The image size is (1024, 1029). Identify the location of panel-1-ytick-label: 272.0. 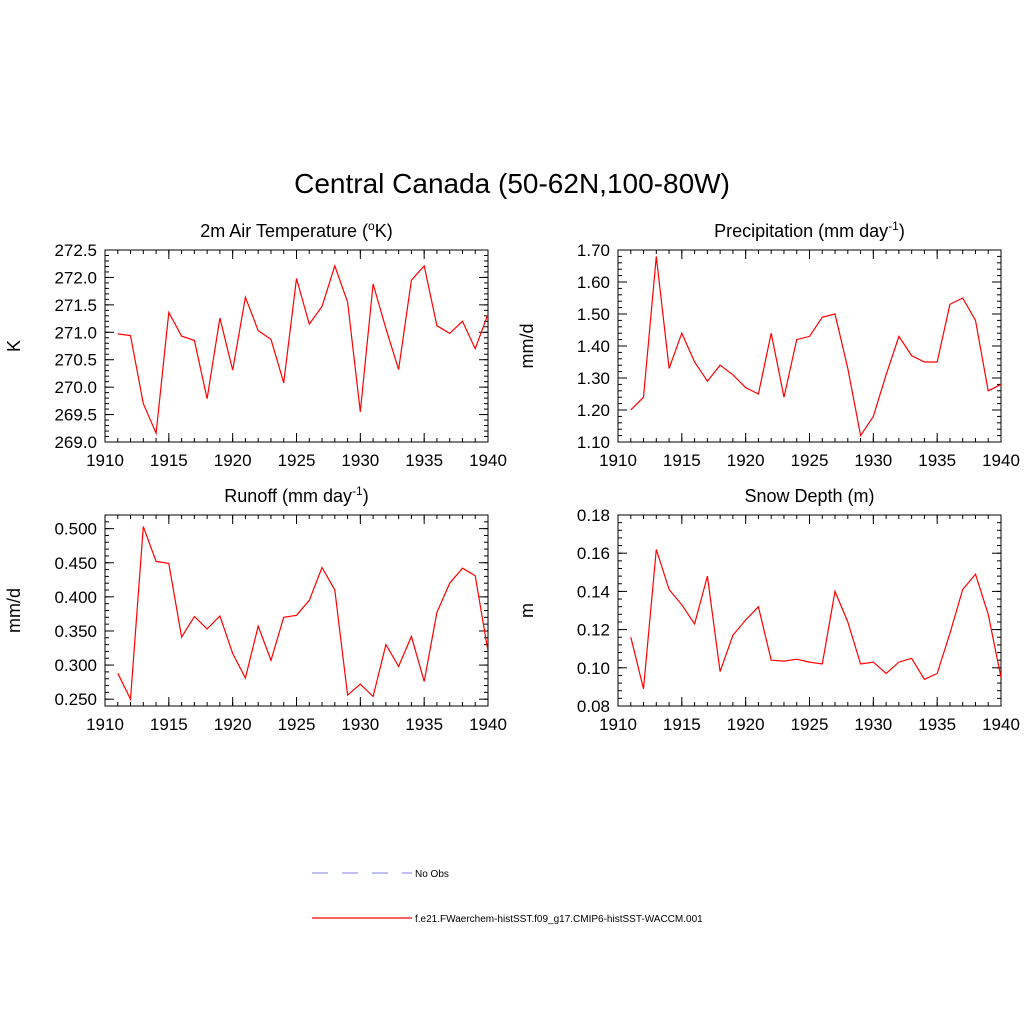
(75, 277).